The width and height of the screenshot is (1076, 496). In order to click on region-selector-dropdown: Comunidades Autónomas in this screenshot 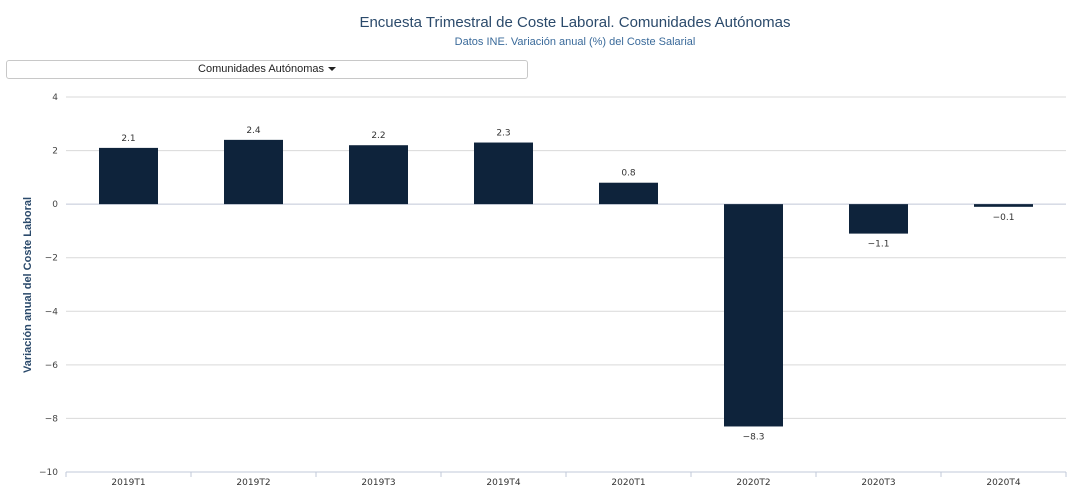, I will do `click(267, 69)`.